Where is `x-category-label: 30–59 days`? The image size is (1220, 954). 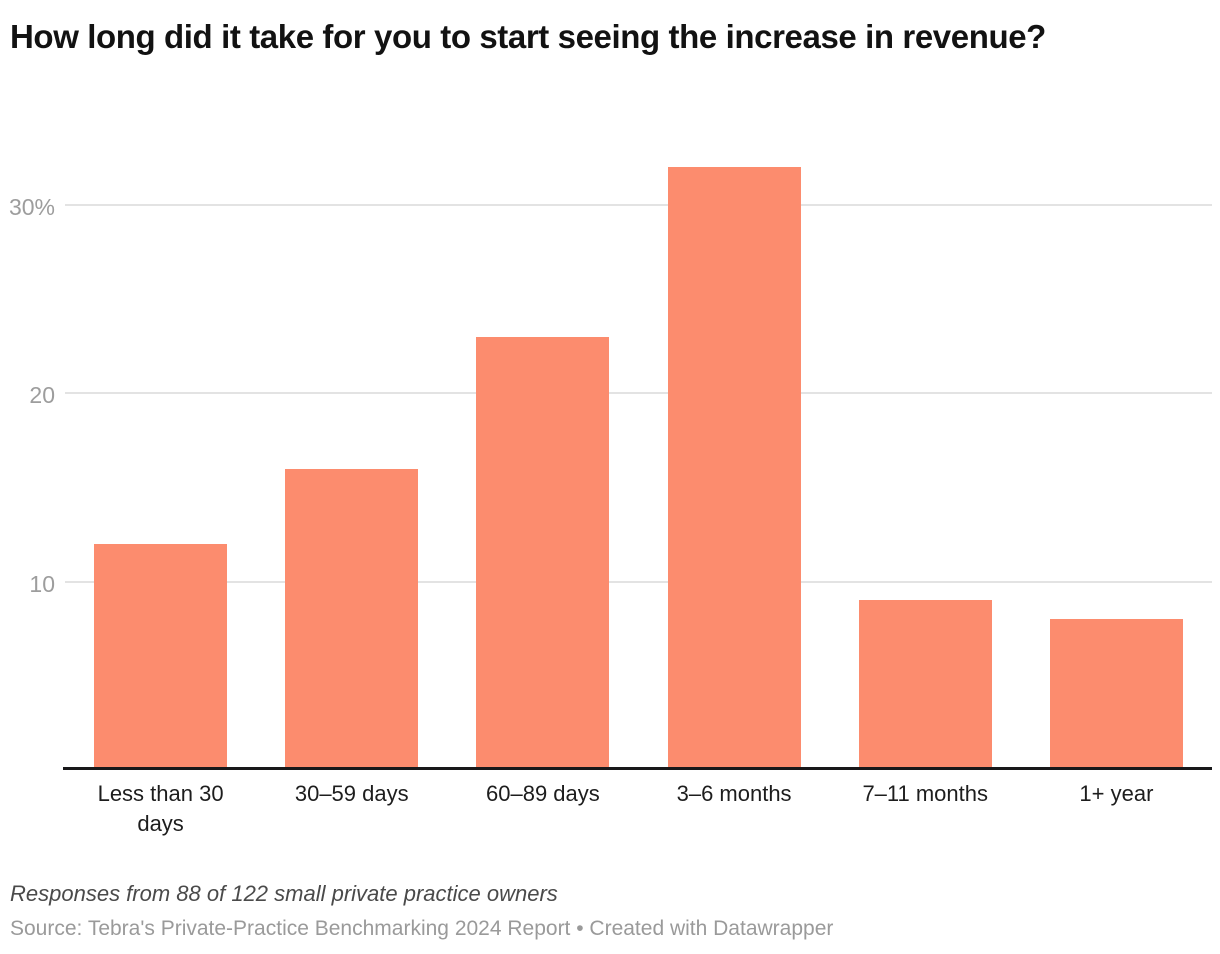
x-category-label: 30–59 days is located at coordinates (351, 793).